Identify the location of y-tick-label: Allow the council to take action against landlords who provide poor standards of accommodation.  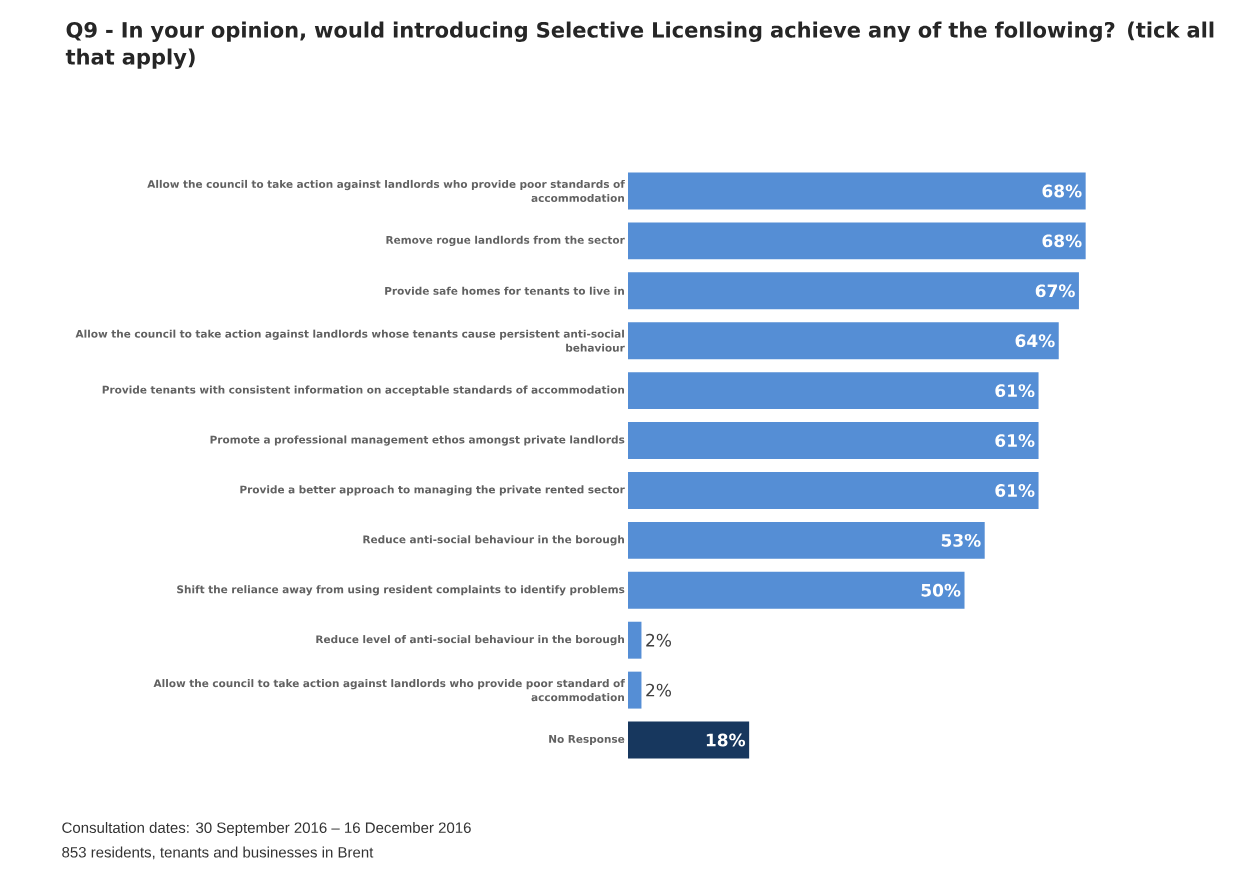
(386, 191).